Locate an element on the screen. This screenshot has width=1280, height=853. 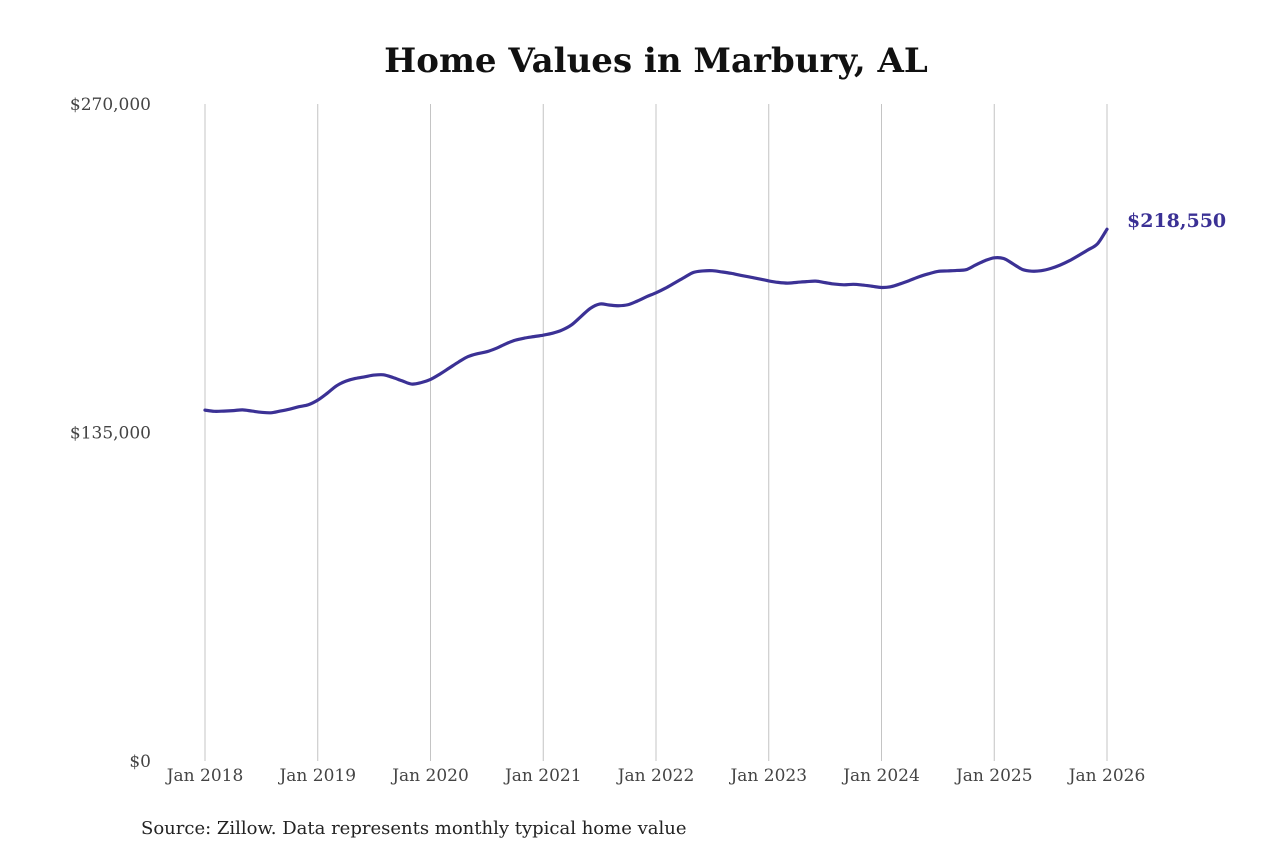
x-tick-label-6: Jan 2024 is located at coordinates (880, 776).